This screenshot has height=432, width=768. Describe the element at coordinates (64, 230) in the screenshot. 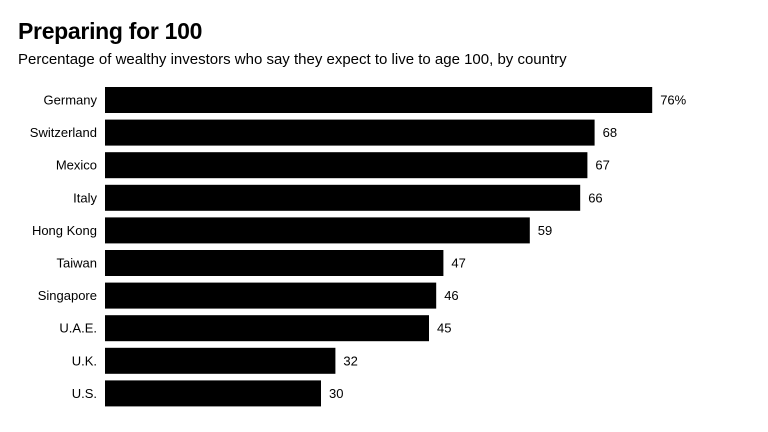

I see `category-label: Hong Kong` at that location.